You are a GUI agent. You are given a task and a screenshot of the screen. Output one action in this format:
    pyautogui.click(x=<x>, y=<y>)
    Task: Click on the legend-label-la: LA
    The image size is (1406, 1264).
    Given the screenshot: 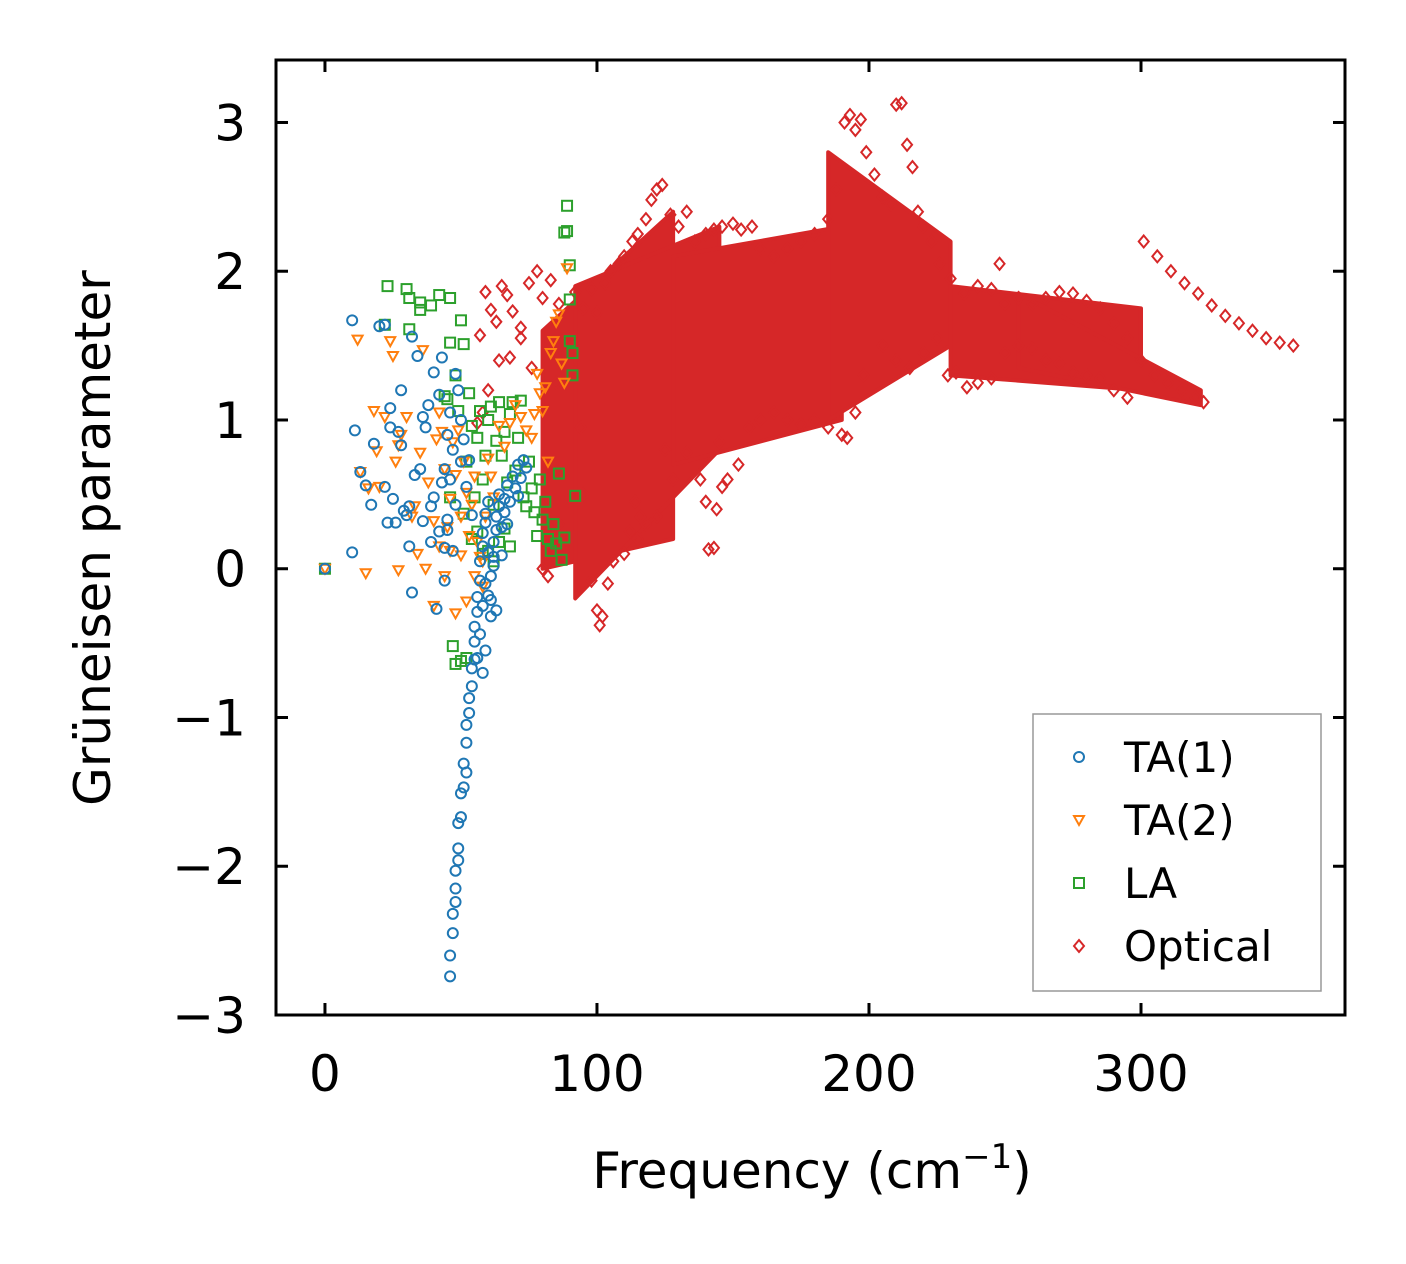 What is the action you would take?
    pyautogui.click(x=1150, y=883)
    